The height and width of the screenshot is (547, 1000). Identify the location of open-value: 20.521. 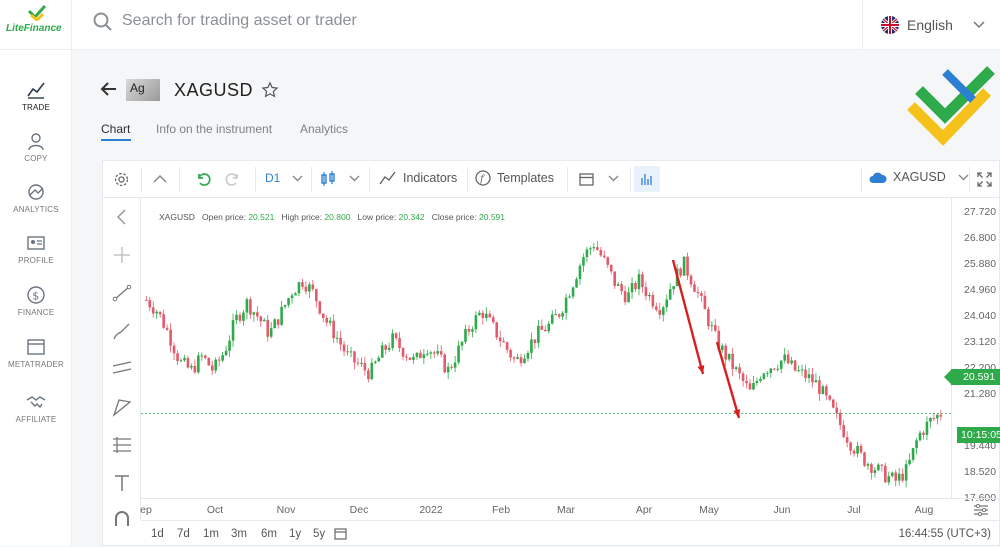
(261, 217).